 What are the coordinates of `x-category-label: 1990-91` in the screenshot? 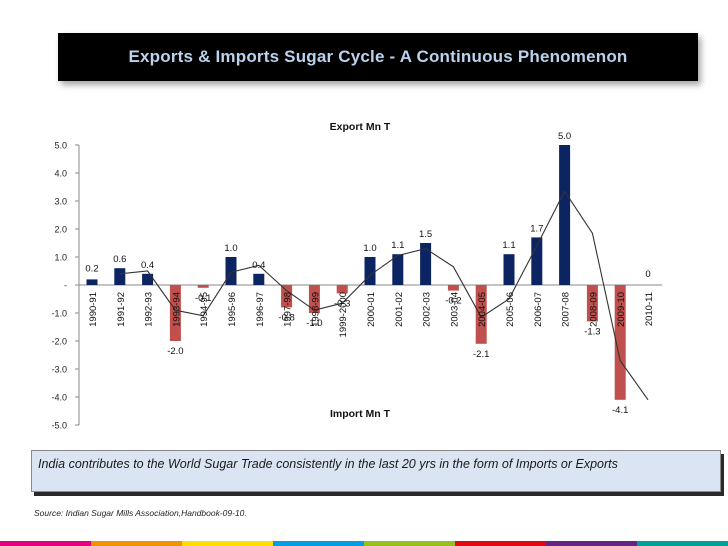 It's located at (93, 309).